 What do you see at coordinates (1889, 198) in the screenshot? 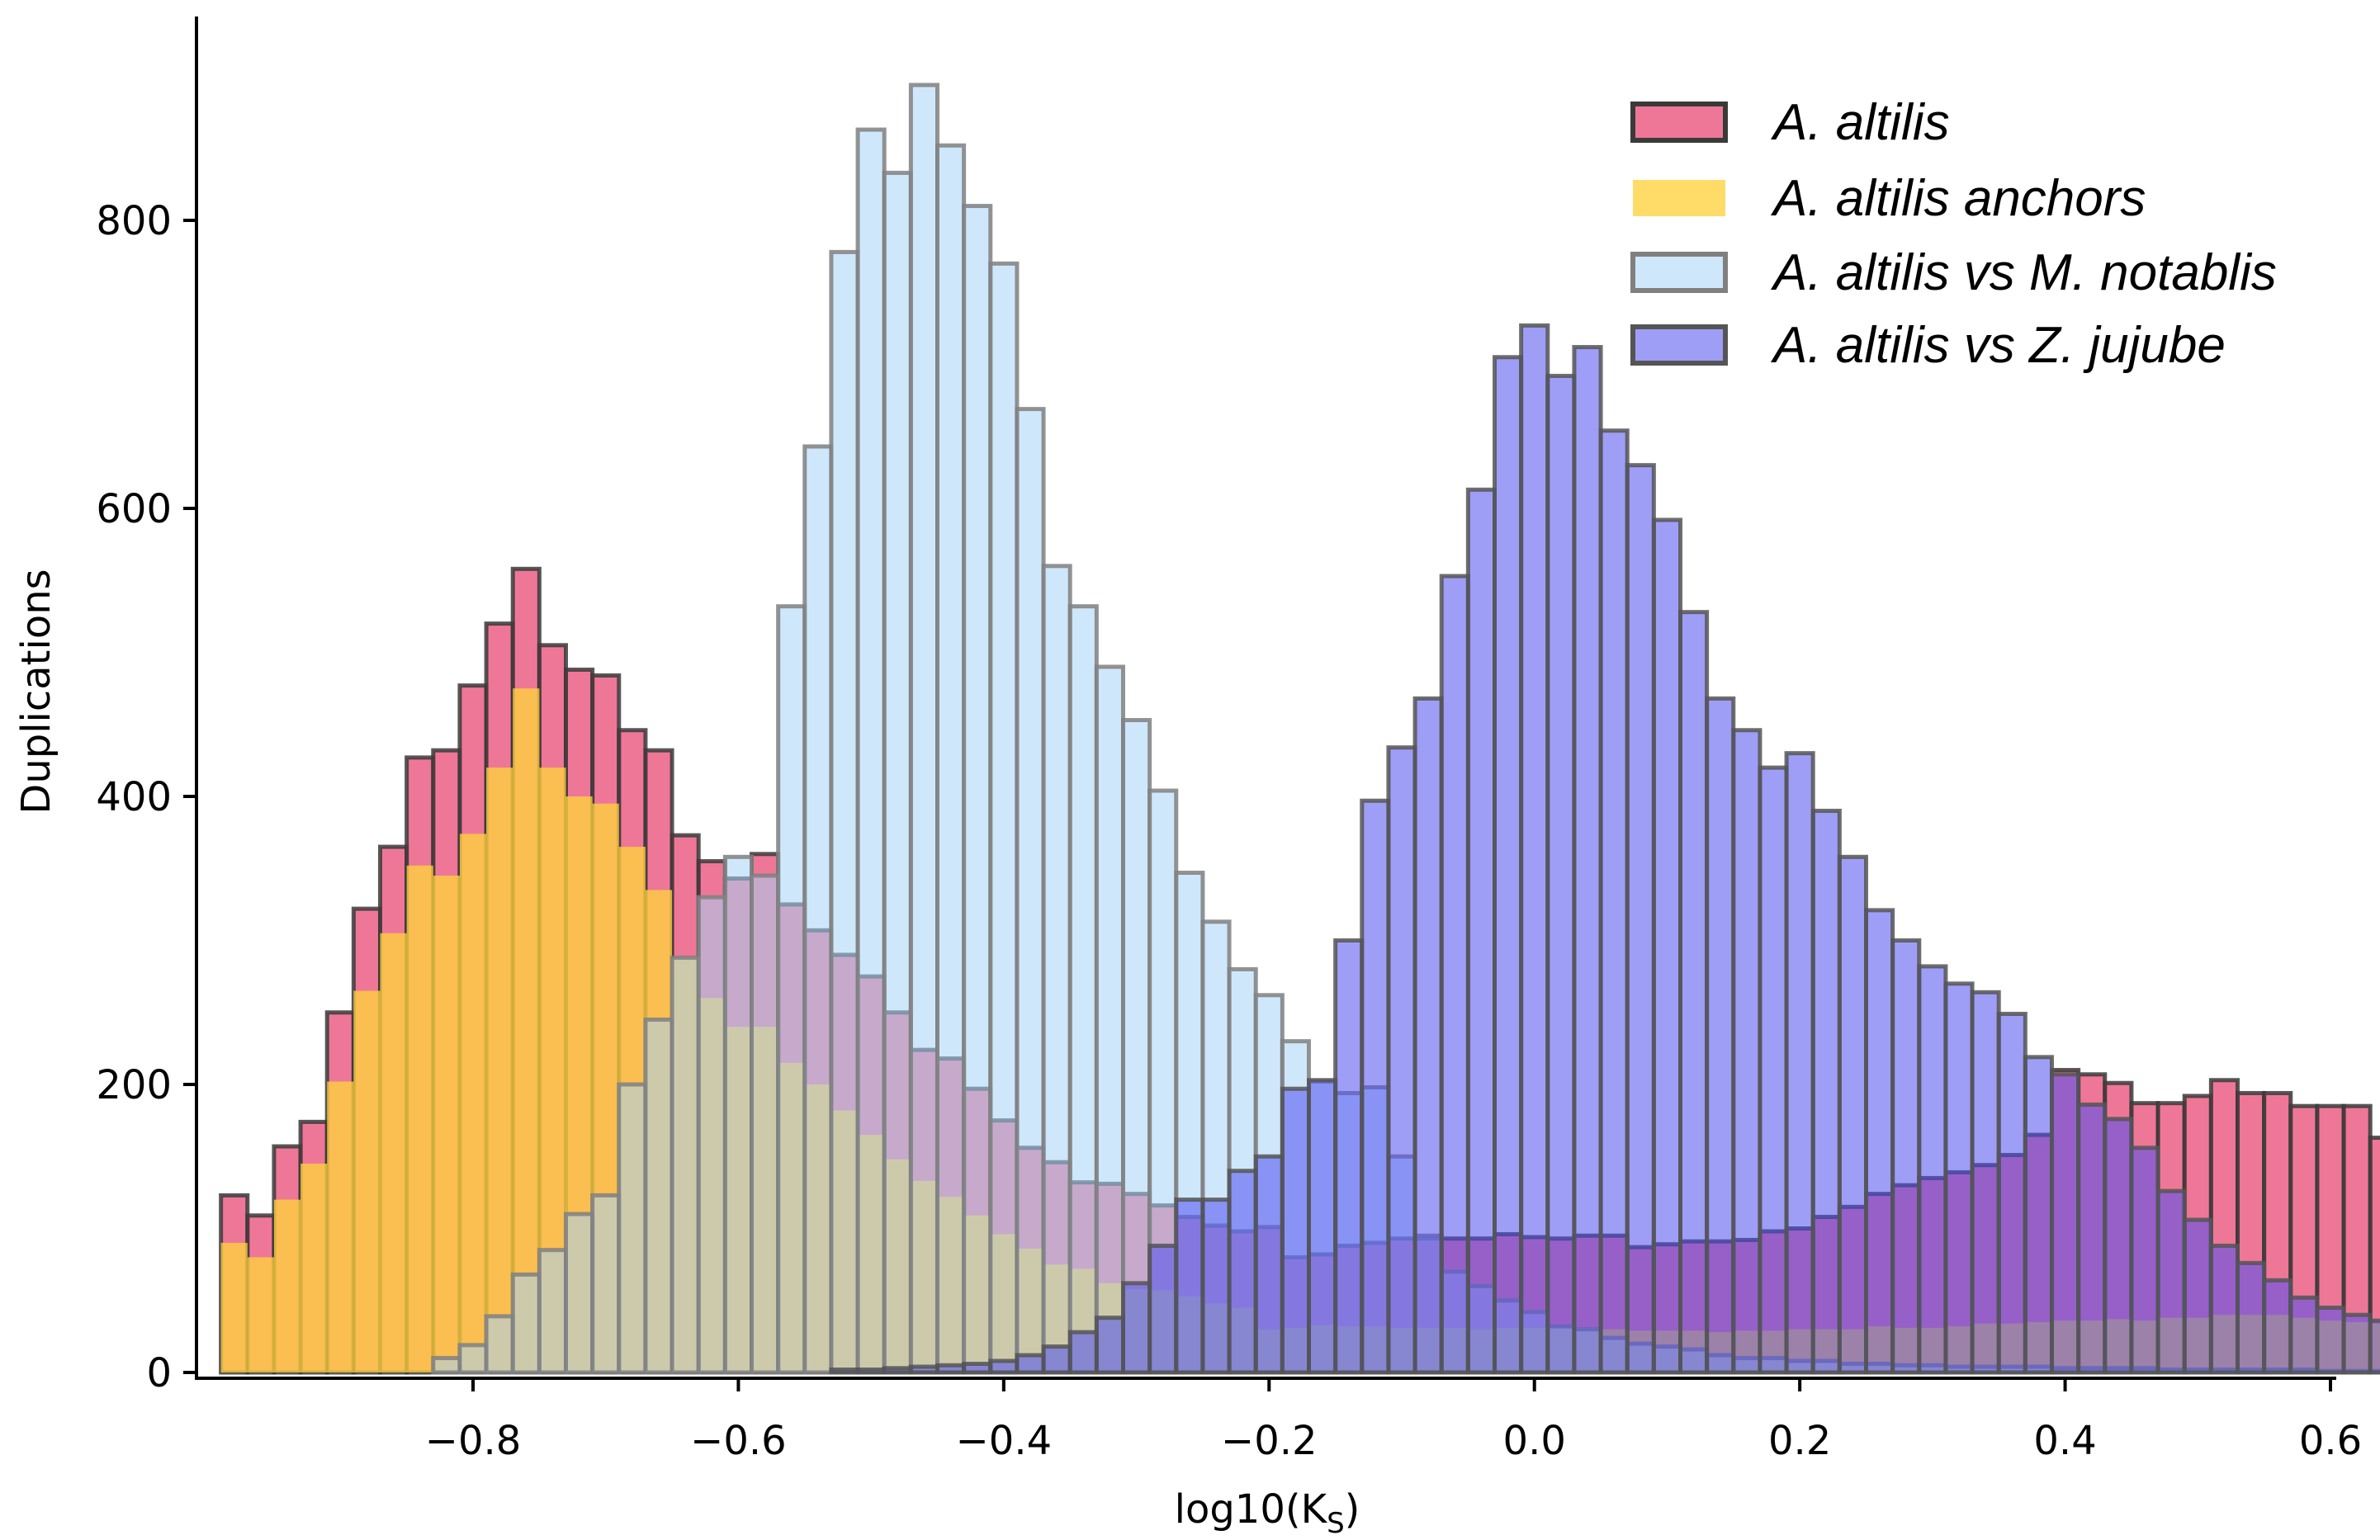
I see `legend-item: A. altilis anchors` at bounding box center [1889, 198].